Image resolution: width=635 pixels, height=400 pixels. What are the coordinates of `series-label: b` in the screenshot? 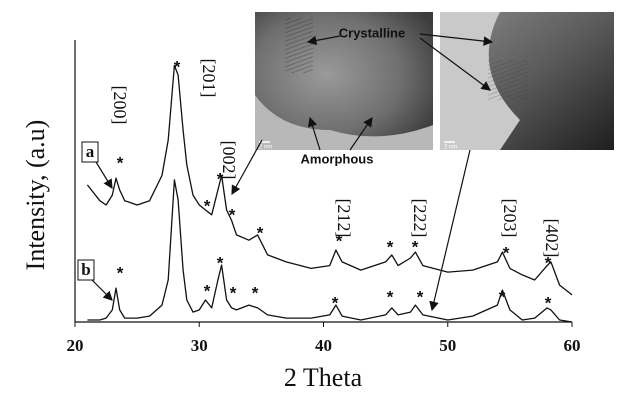 It's located at (85, 269).